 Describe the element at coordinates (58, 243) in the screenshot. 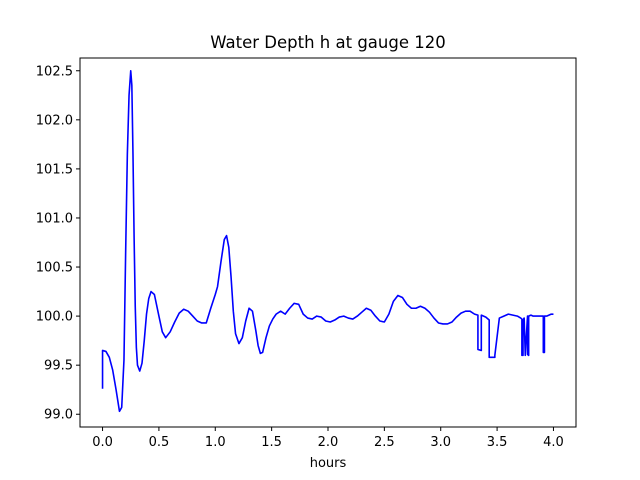

I see `y-axis-ticks: 99.0 99.5 100.0 100.5 101.0 101.5 102.0 102.5` at that location.